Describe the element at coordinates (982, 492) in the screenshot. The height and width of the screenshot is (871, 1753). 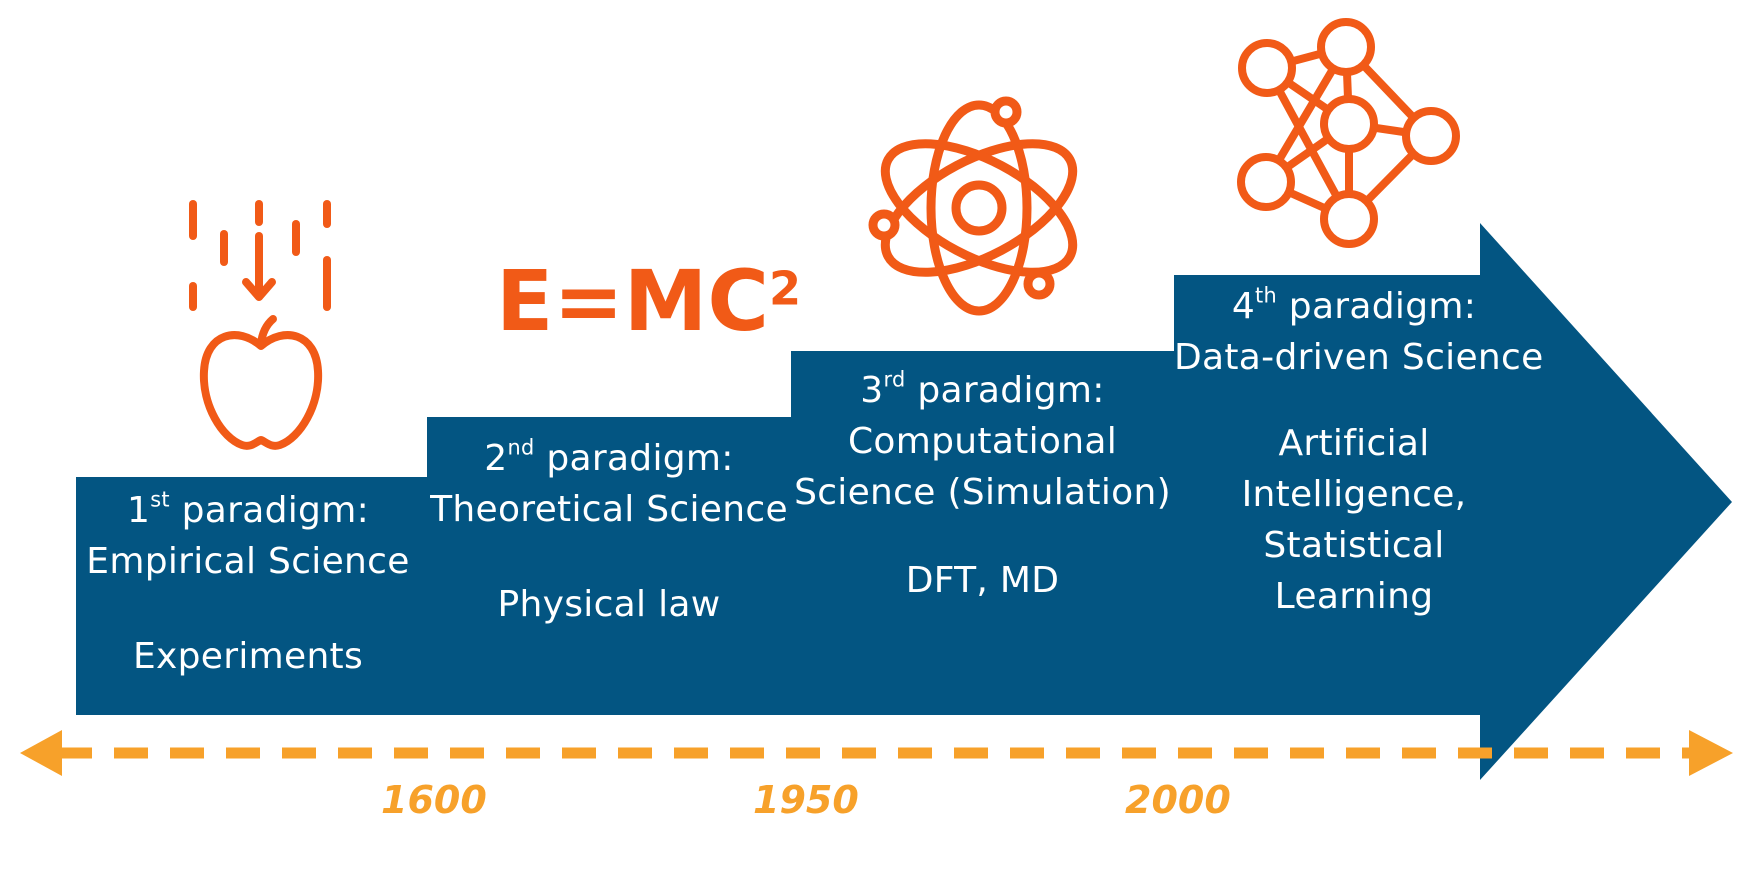
I see `paradigm-3-name-line-2: Science (Simulation)` at that location.